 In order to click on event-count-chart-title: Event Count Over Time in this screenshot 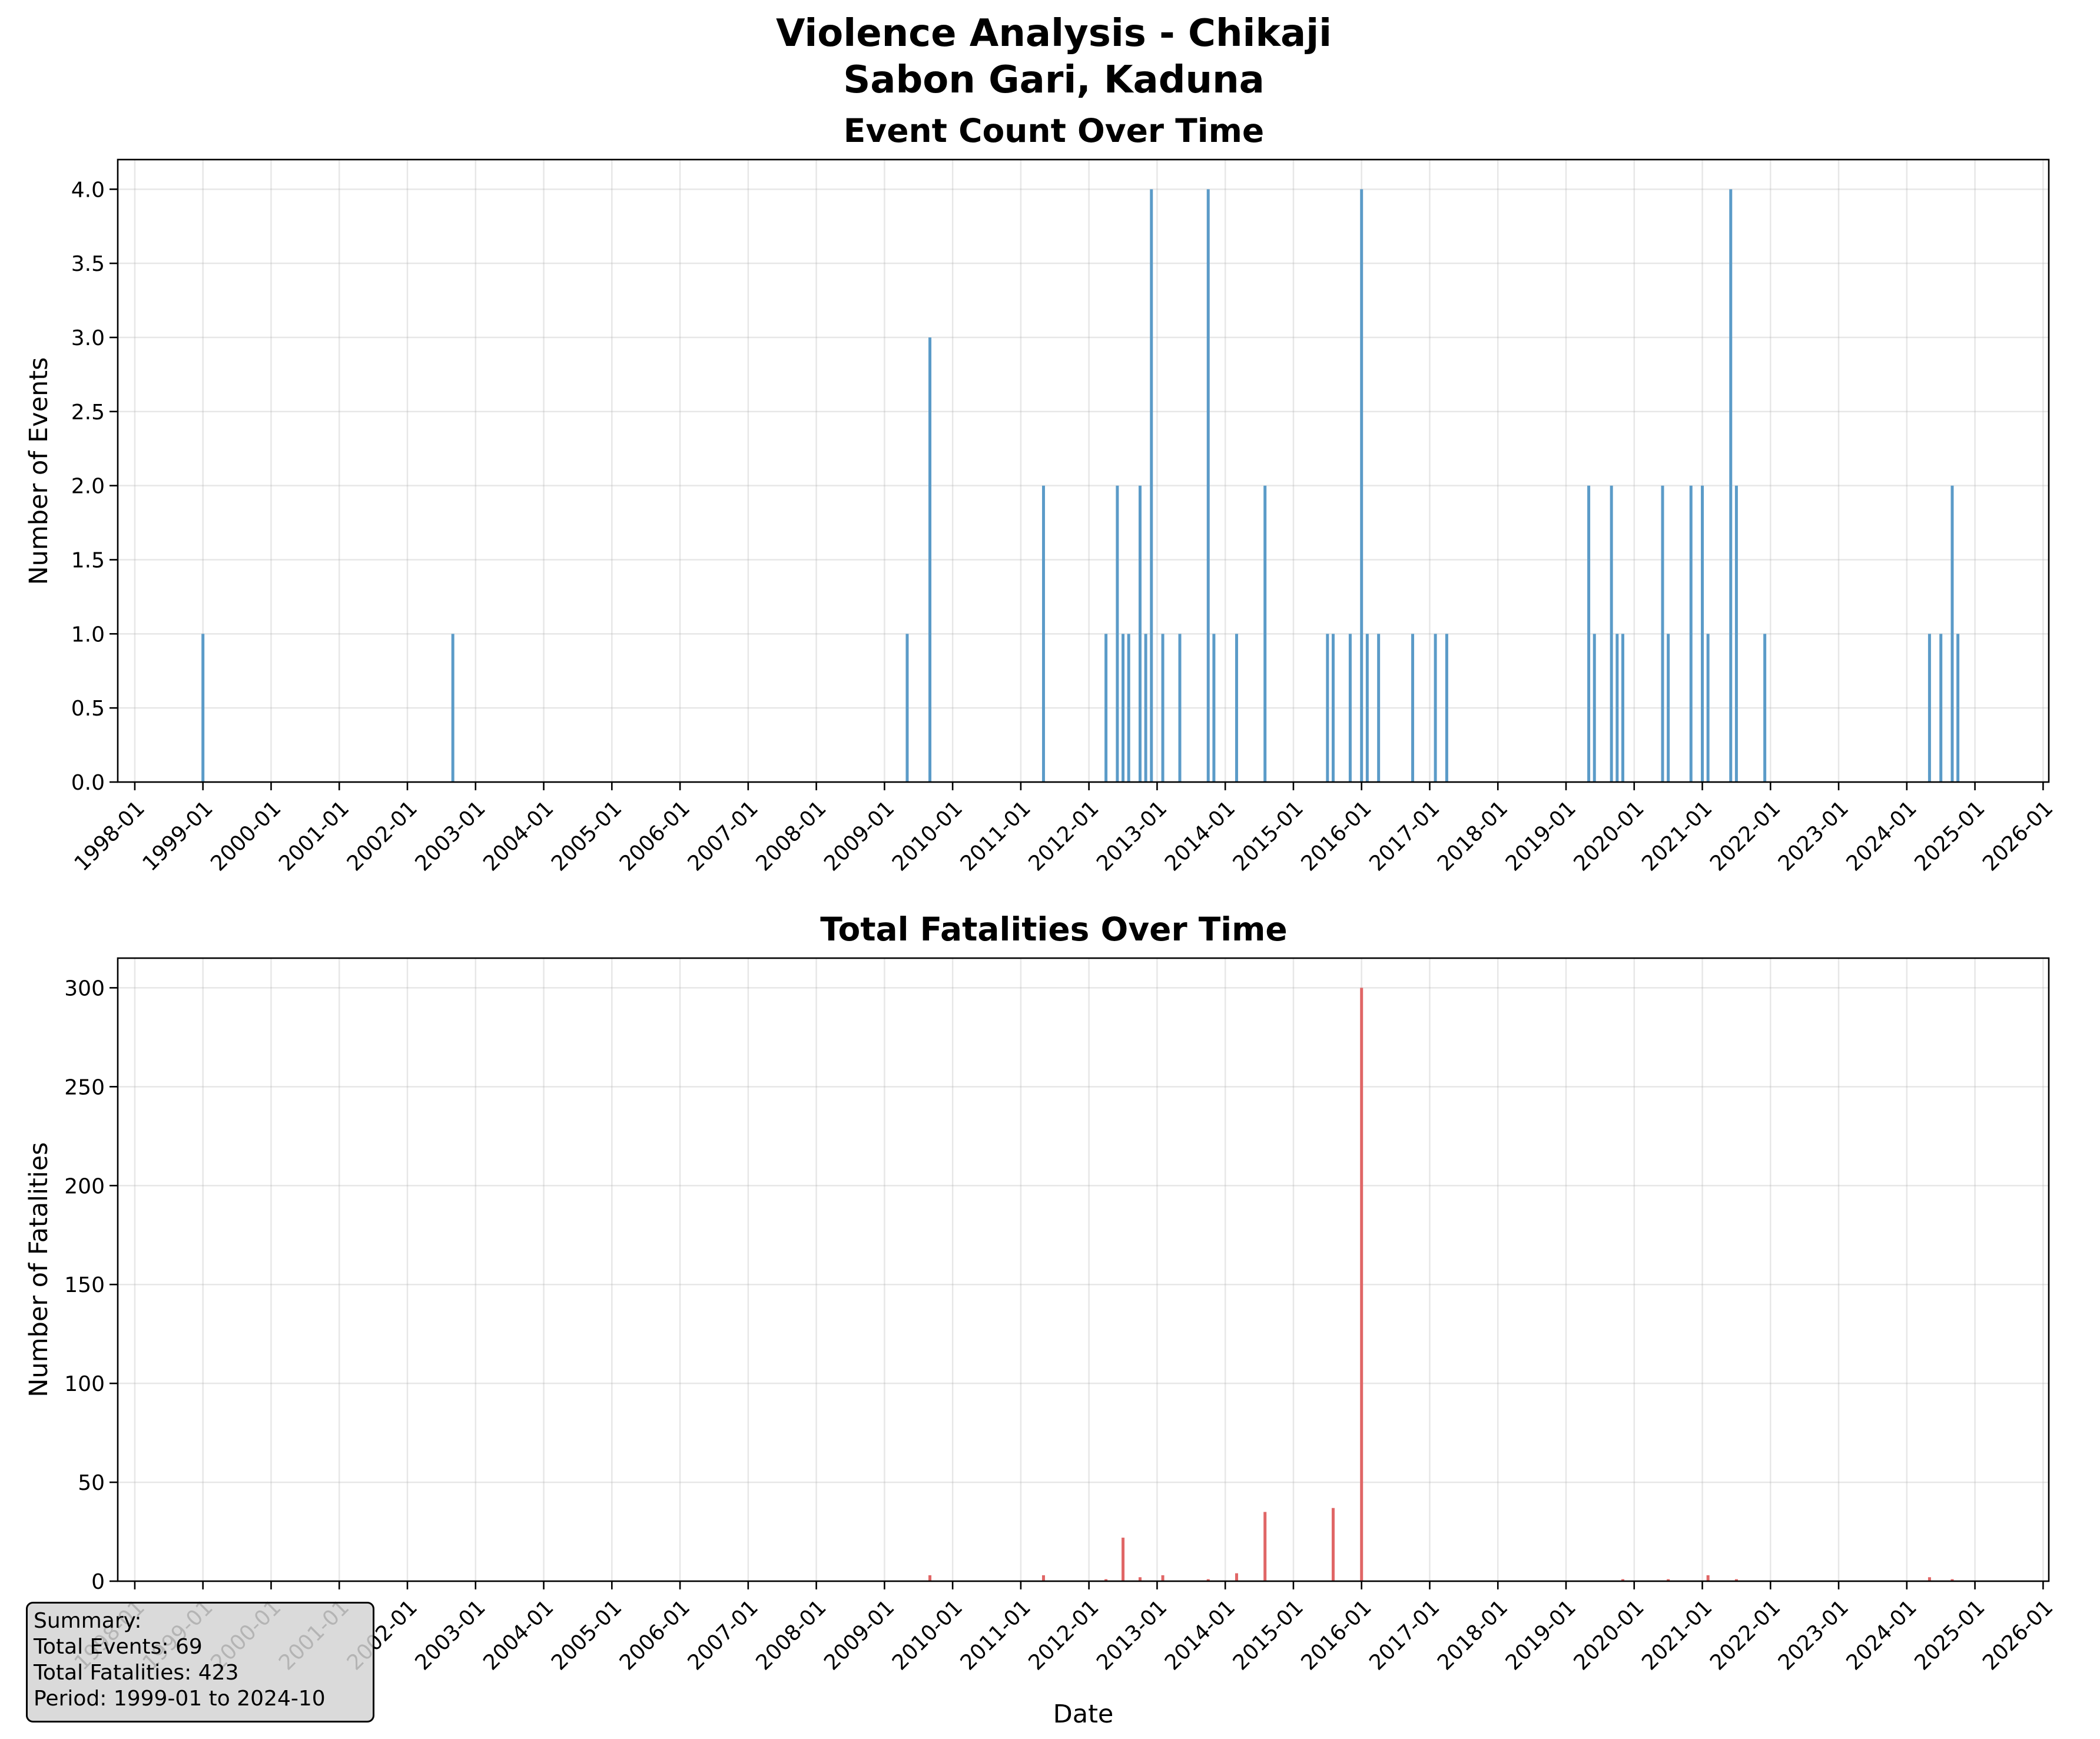, I will do `click(1054, 131)`.